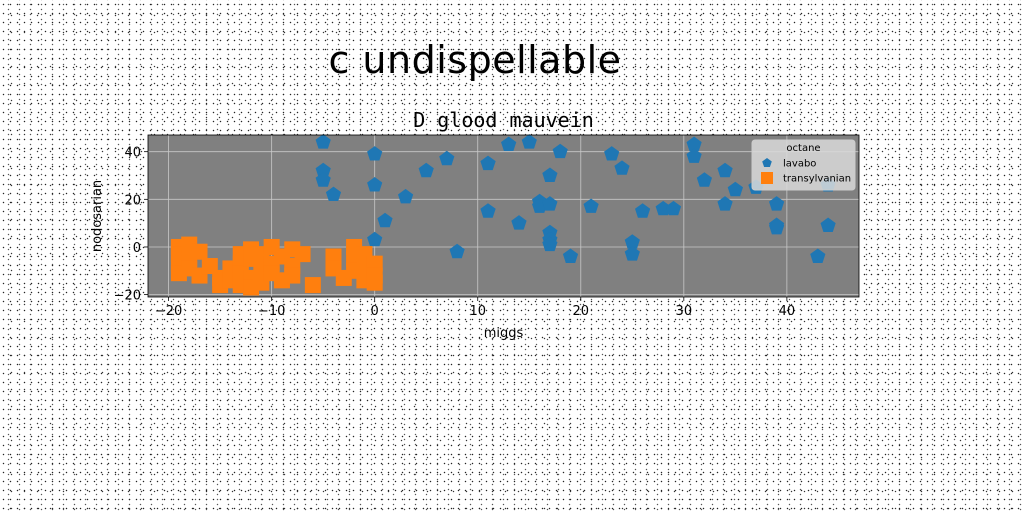  I want to click on legend: octane lavabo transylvanian, so click(803, 165).